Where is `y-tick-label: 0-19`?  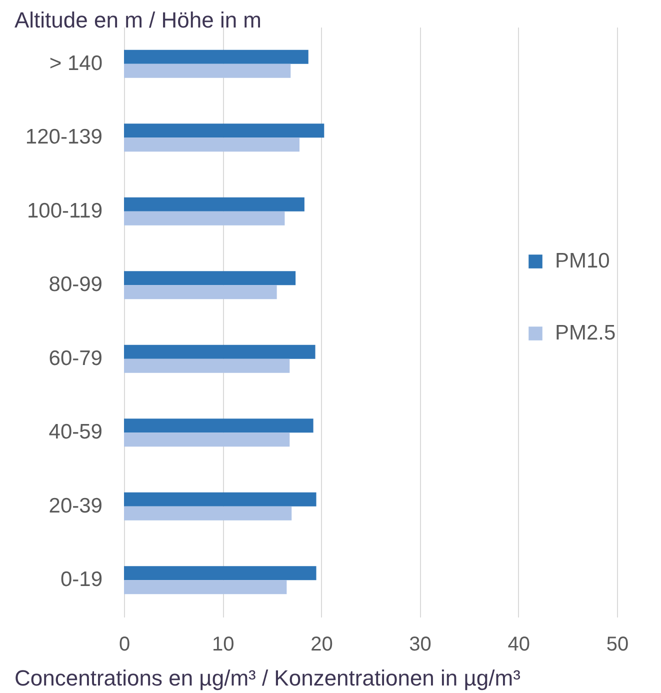 y-tick-label: 0-19 is located at coordinates (81, 580).